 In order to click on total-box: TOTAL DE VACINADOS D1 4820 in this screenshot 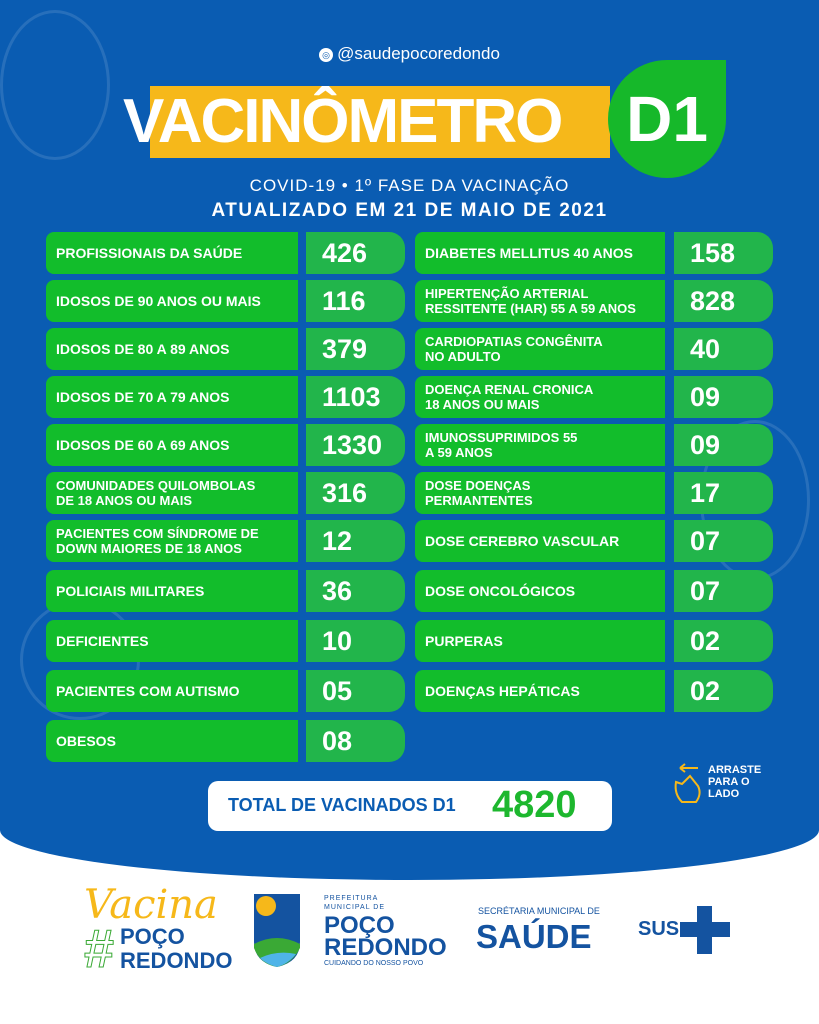, I will do `click(410, 806)`.